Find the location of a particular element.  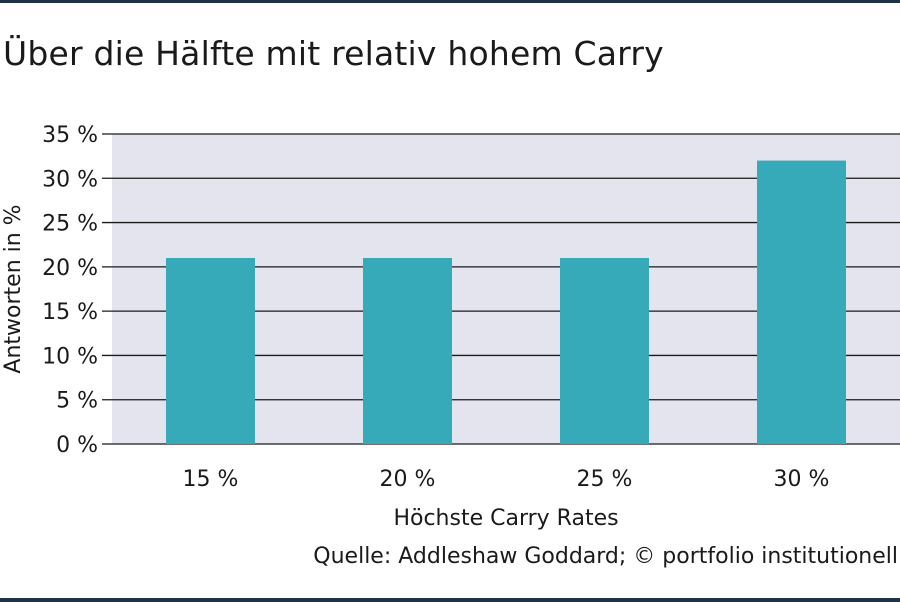

x-axis-ticks: 15 % 20 % 25 % 30 % is located at coordinates (506, 479).